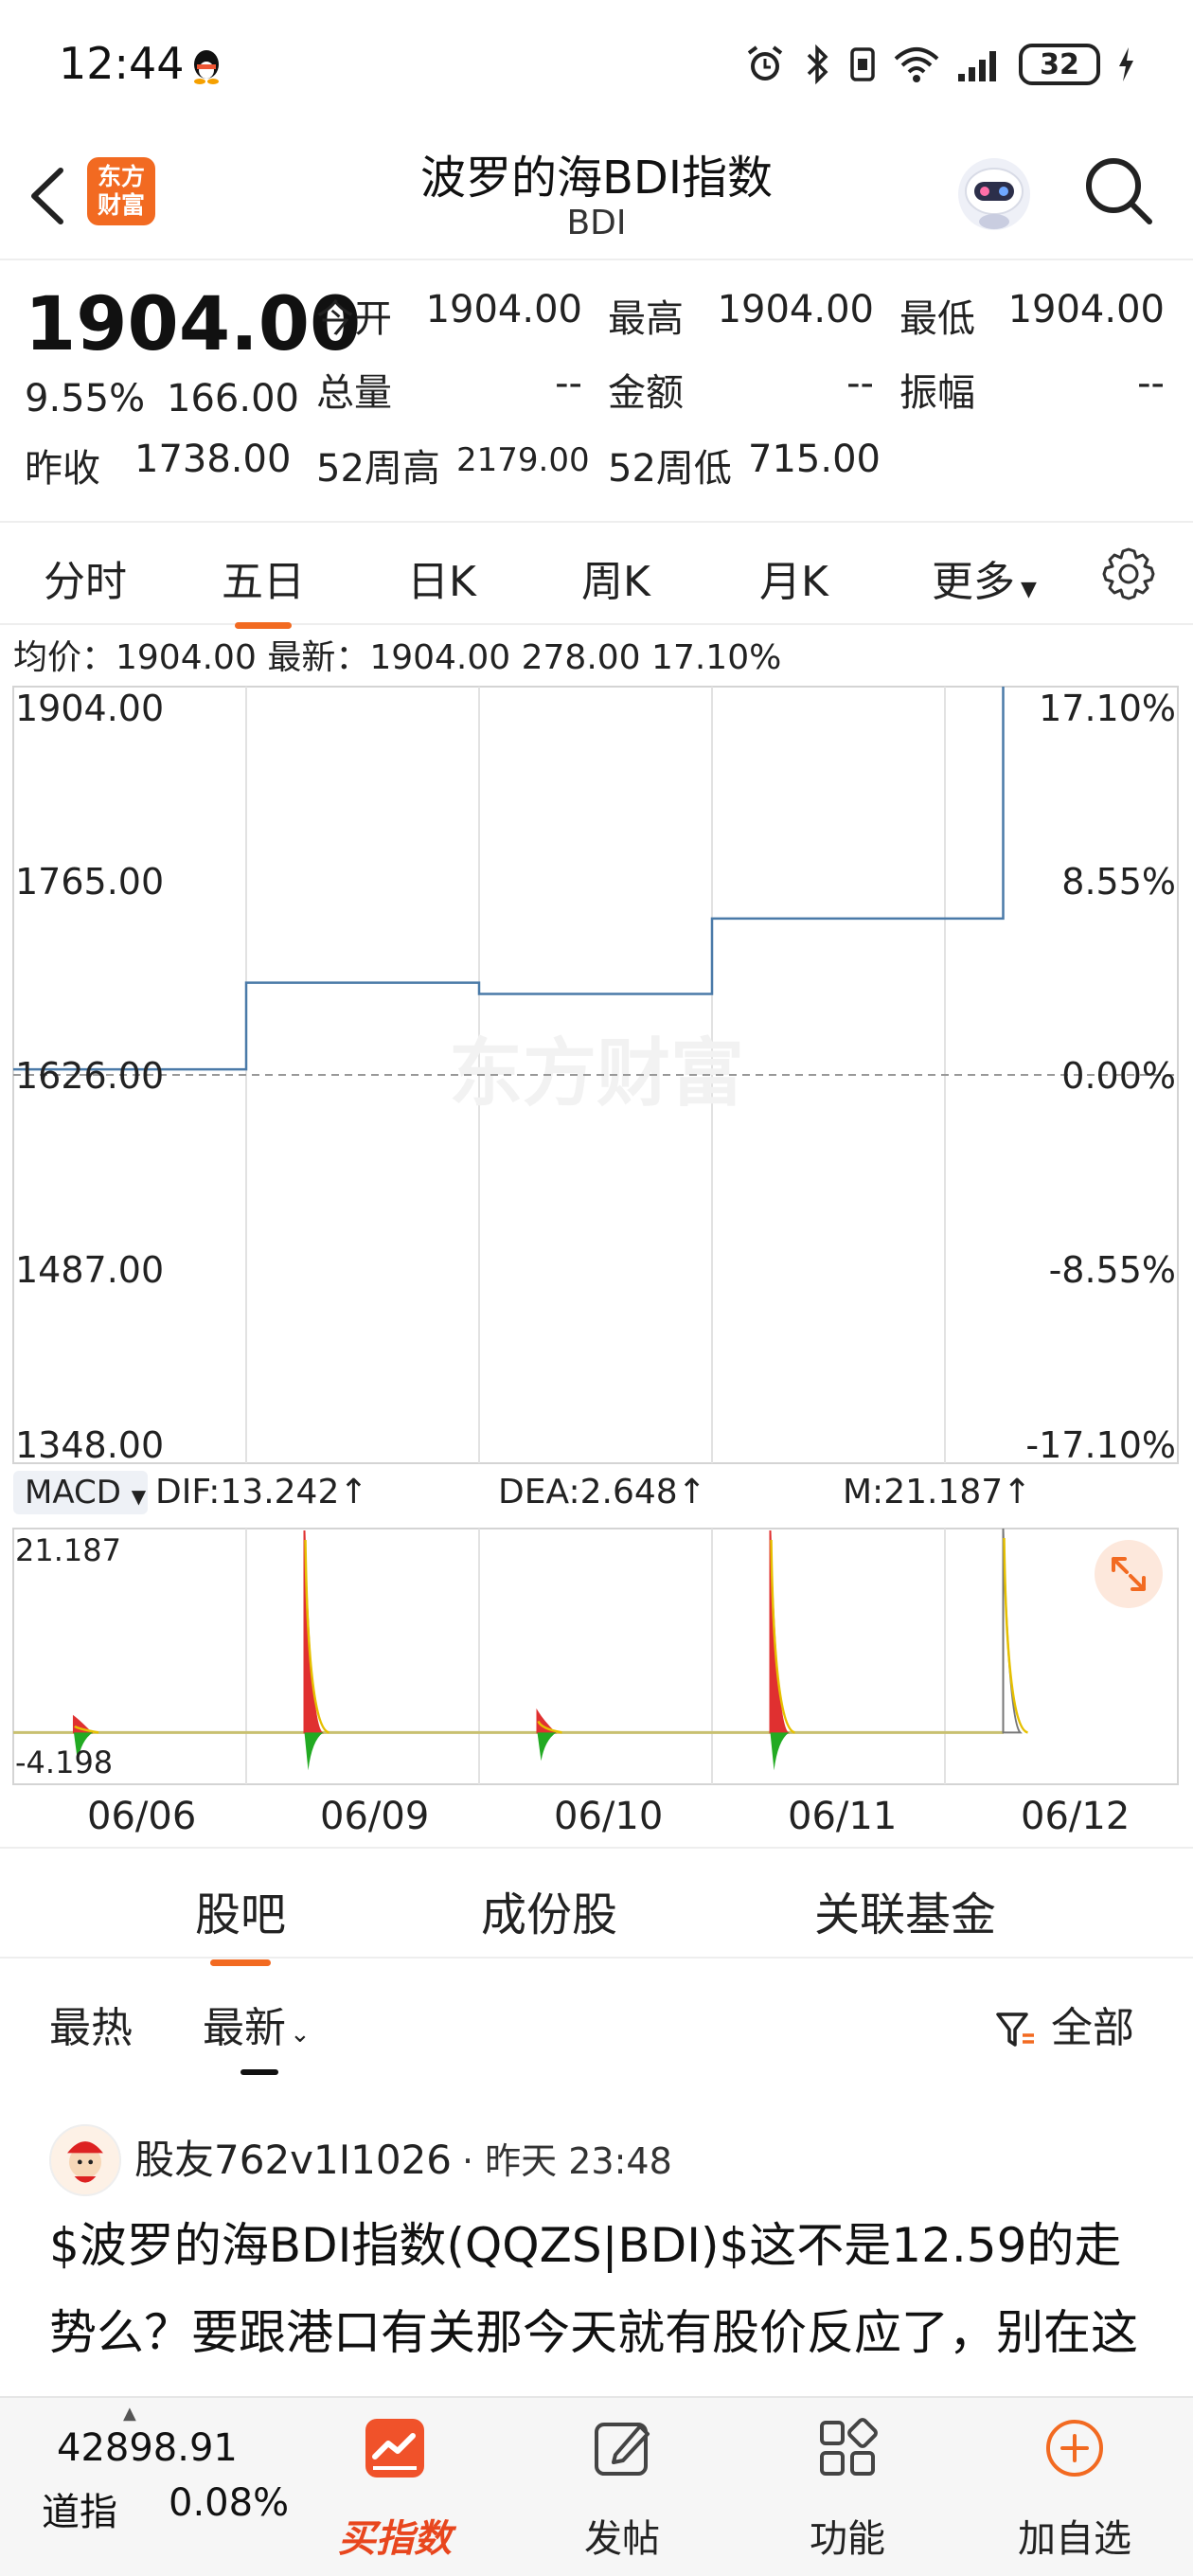 This screenshot has width=1193, height=2576. Describe the element at coordinates (85, 398) in the screenshot. I see `change-percent: 9.55%` at that location.